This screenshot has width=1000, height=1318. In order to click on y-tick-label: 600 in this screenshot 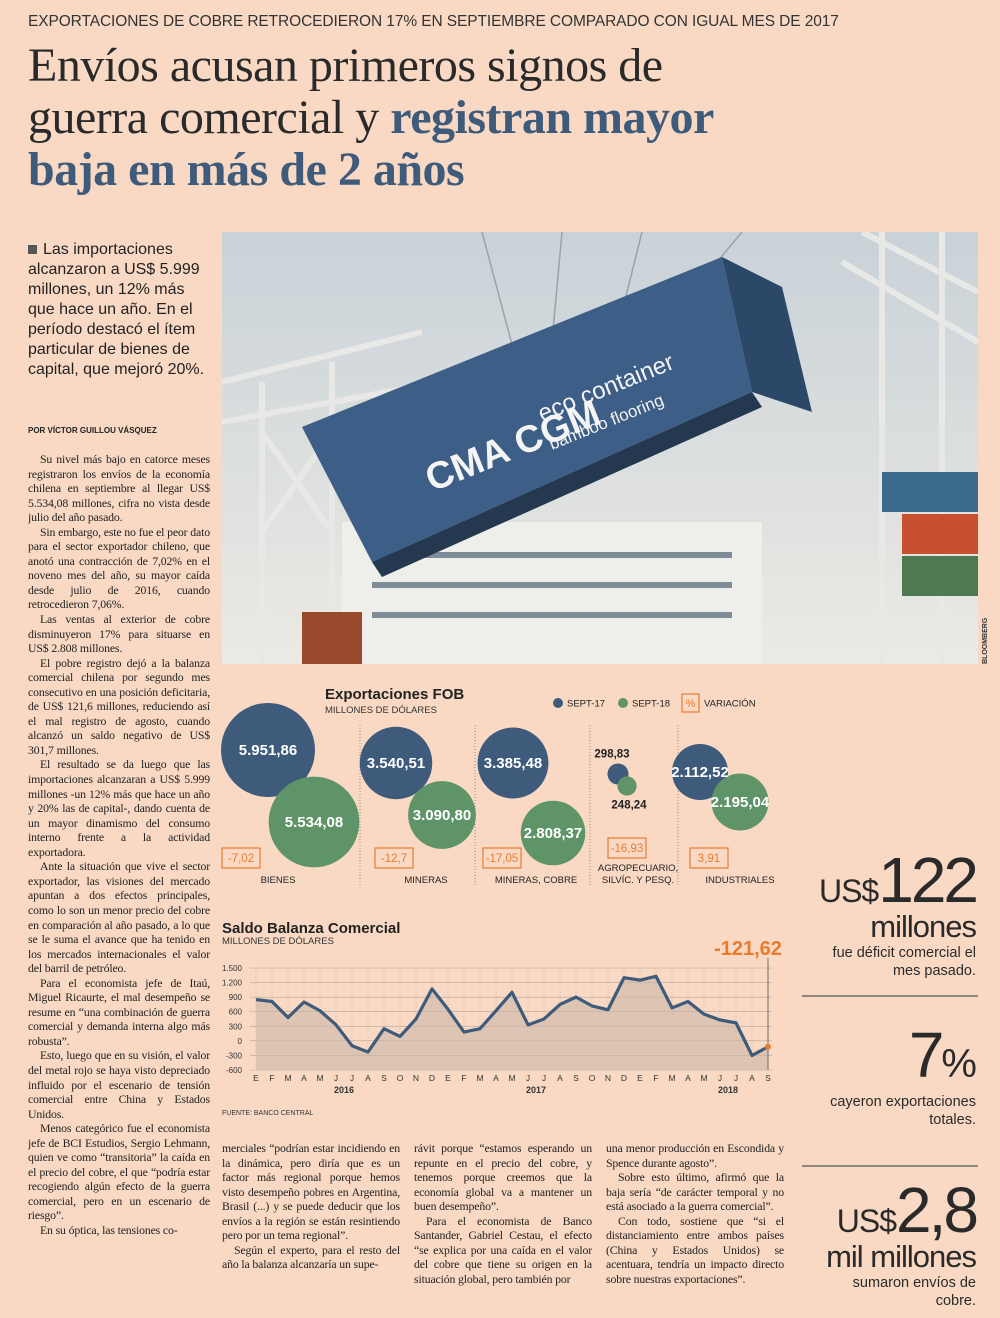, I will do `click(236, 1012)`.